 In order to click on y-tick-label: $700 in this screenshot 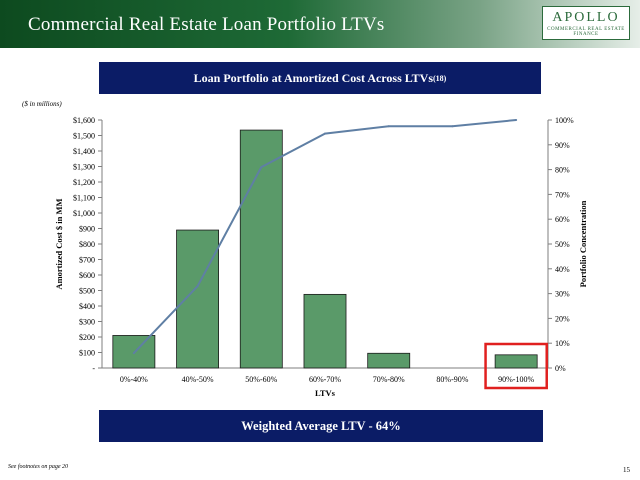, I will do `click(87, 260)`.